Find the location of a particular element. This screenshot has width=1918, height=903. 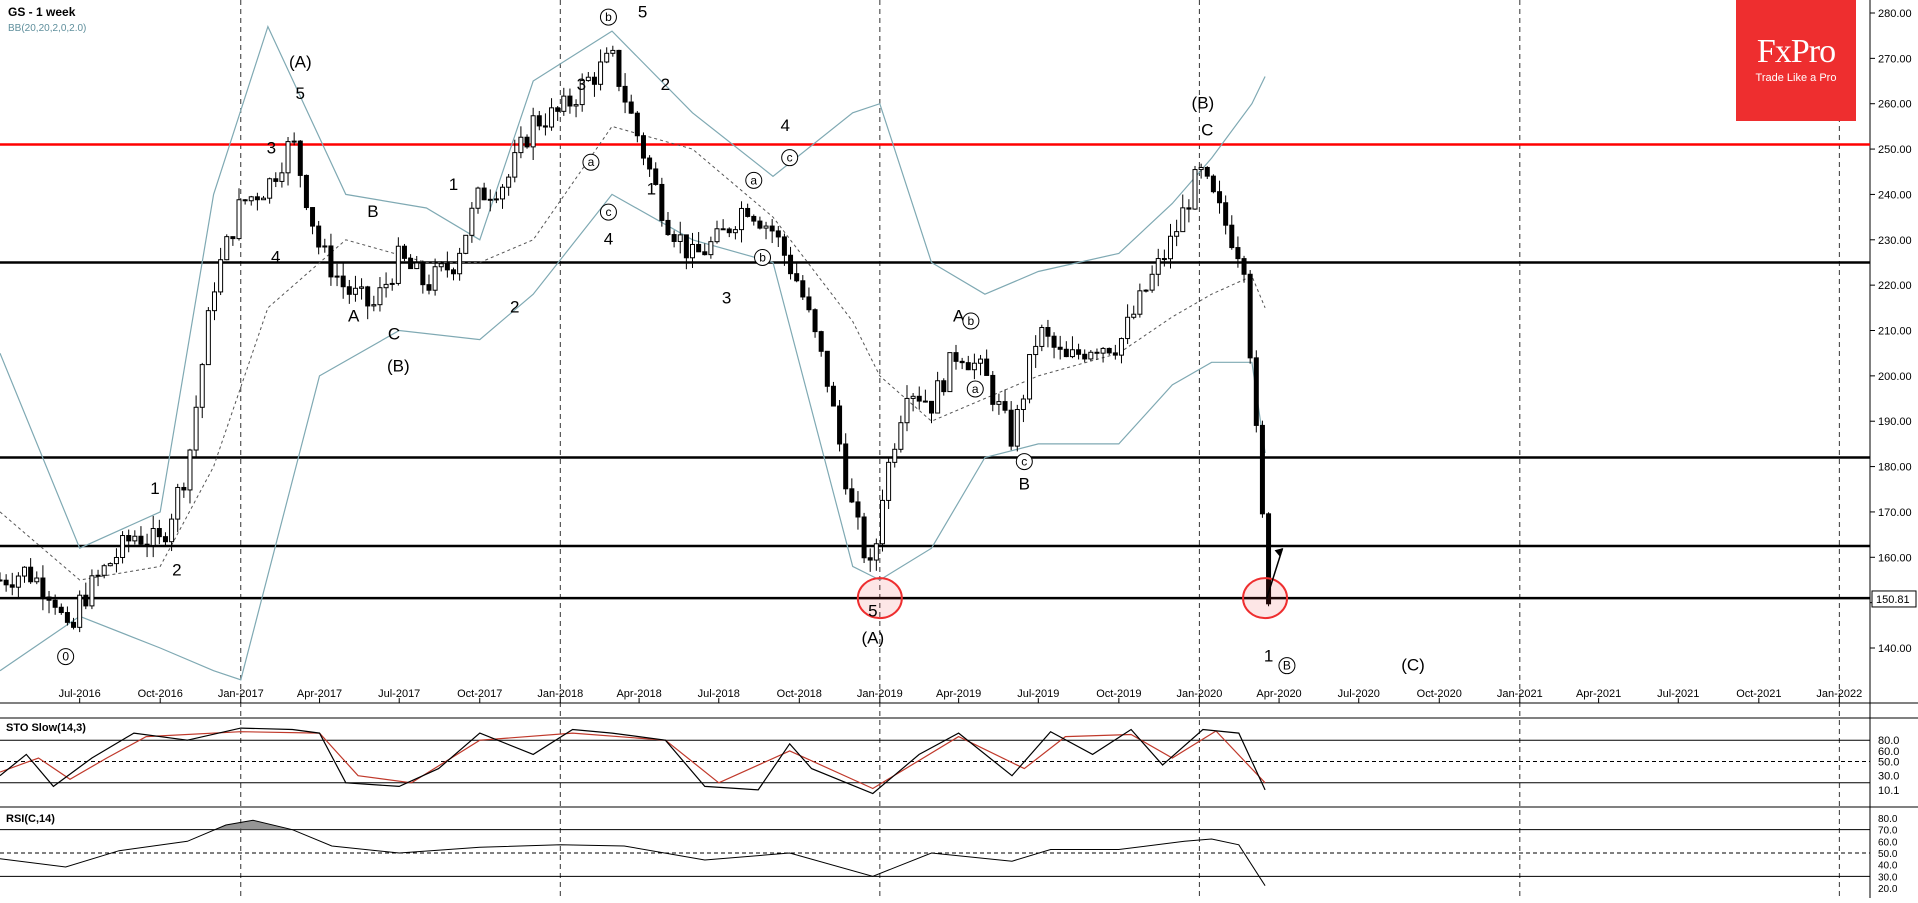

date-tick-label: Jul-2021 is located at coordinates (1678, 694).